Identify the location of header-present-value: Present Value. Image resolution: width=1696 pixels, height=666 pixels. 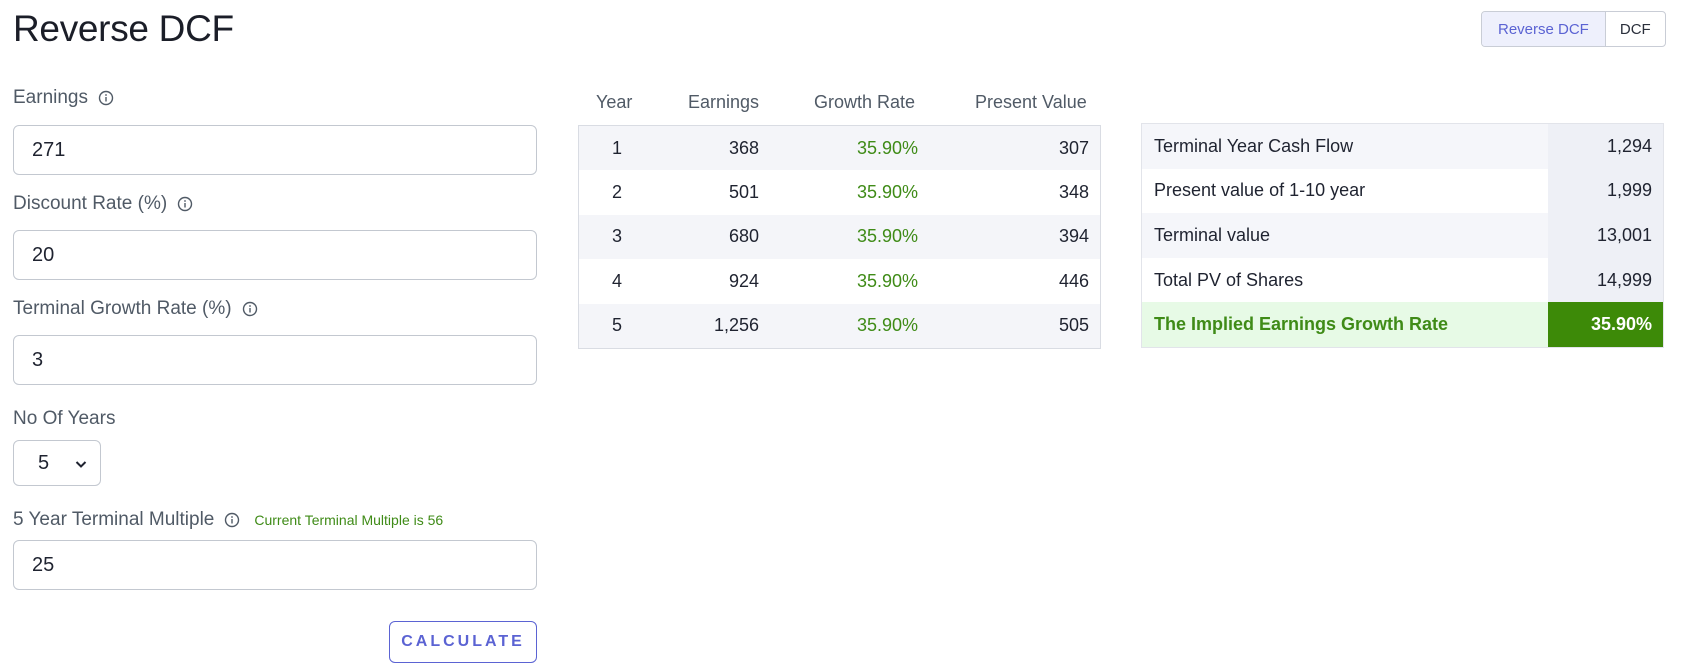
(1031, 102).